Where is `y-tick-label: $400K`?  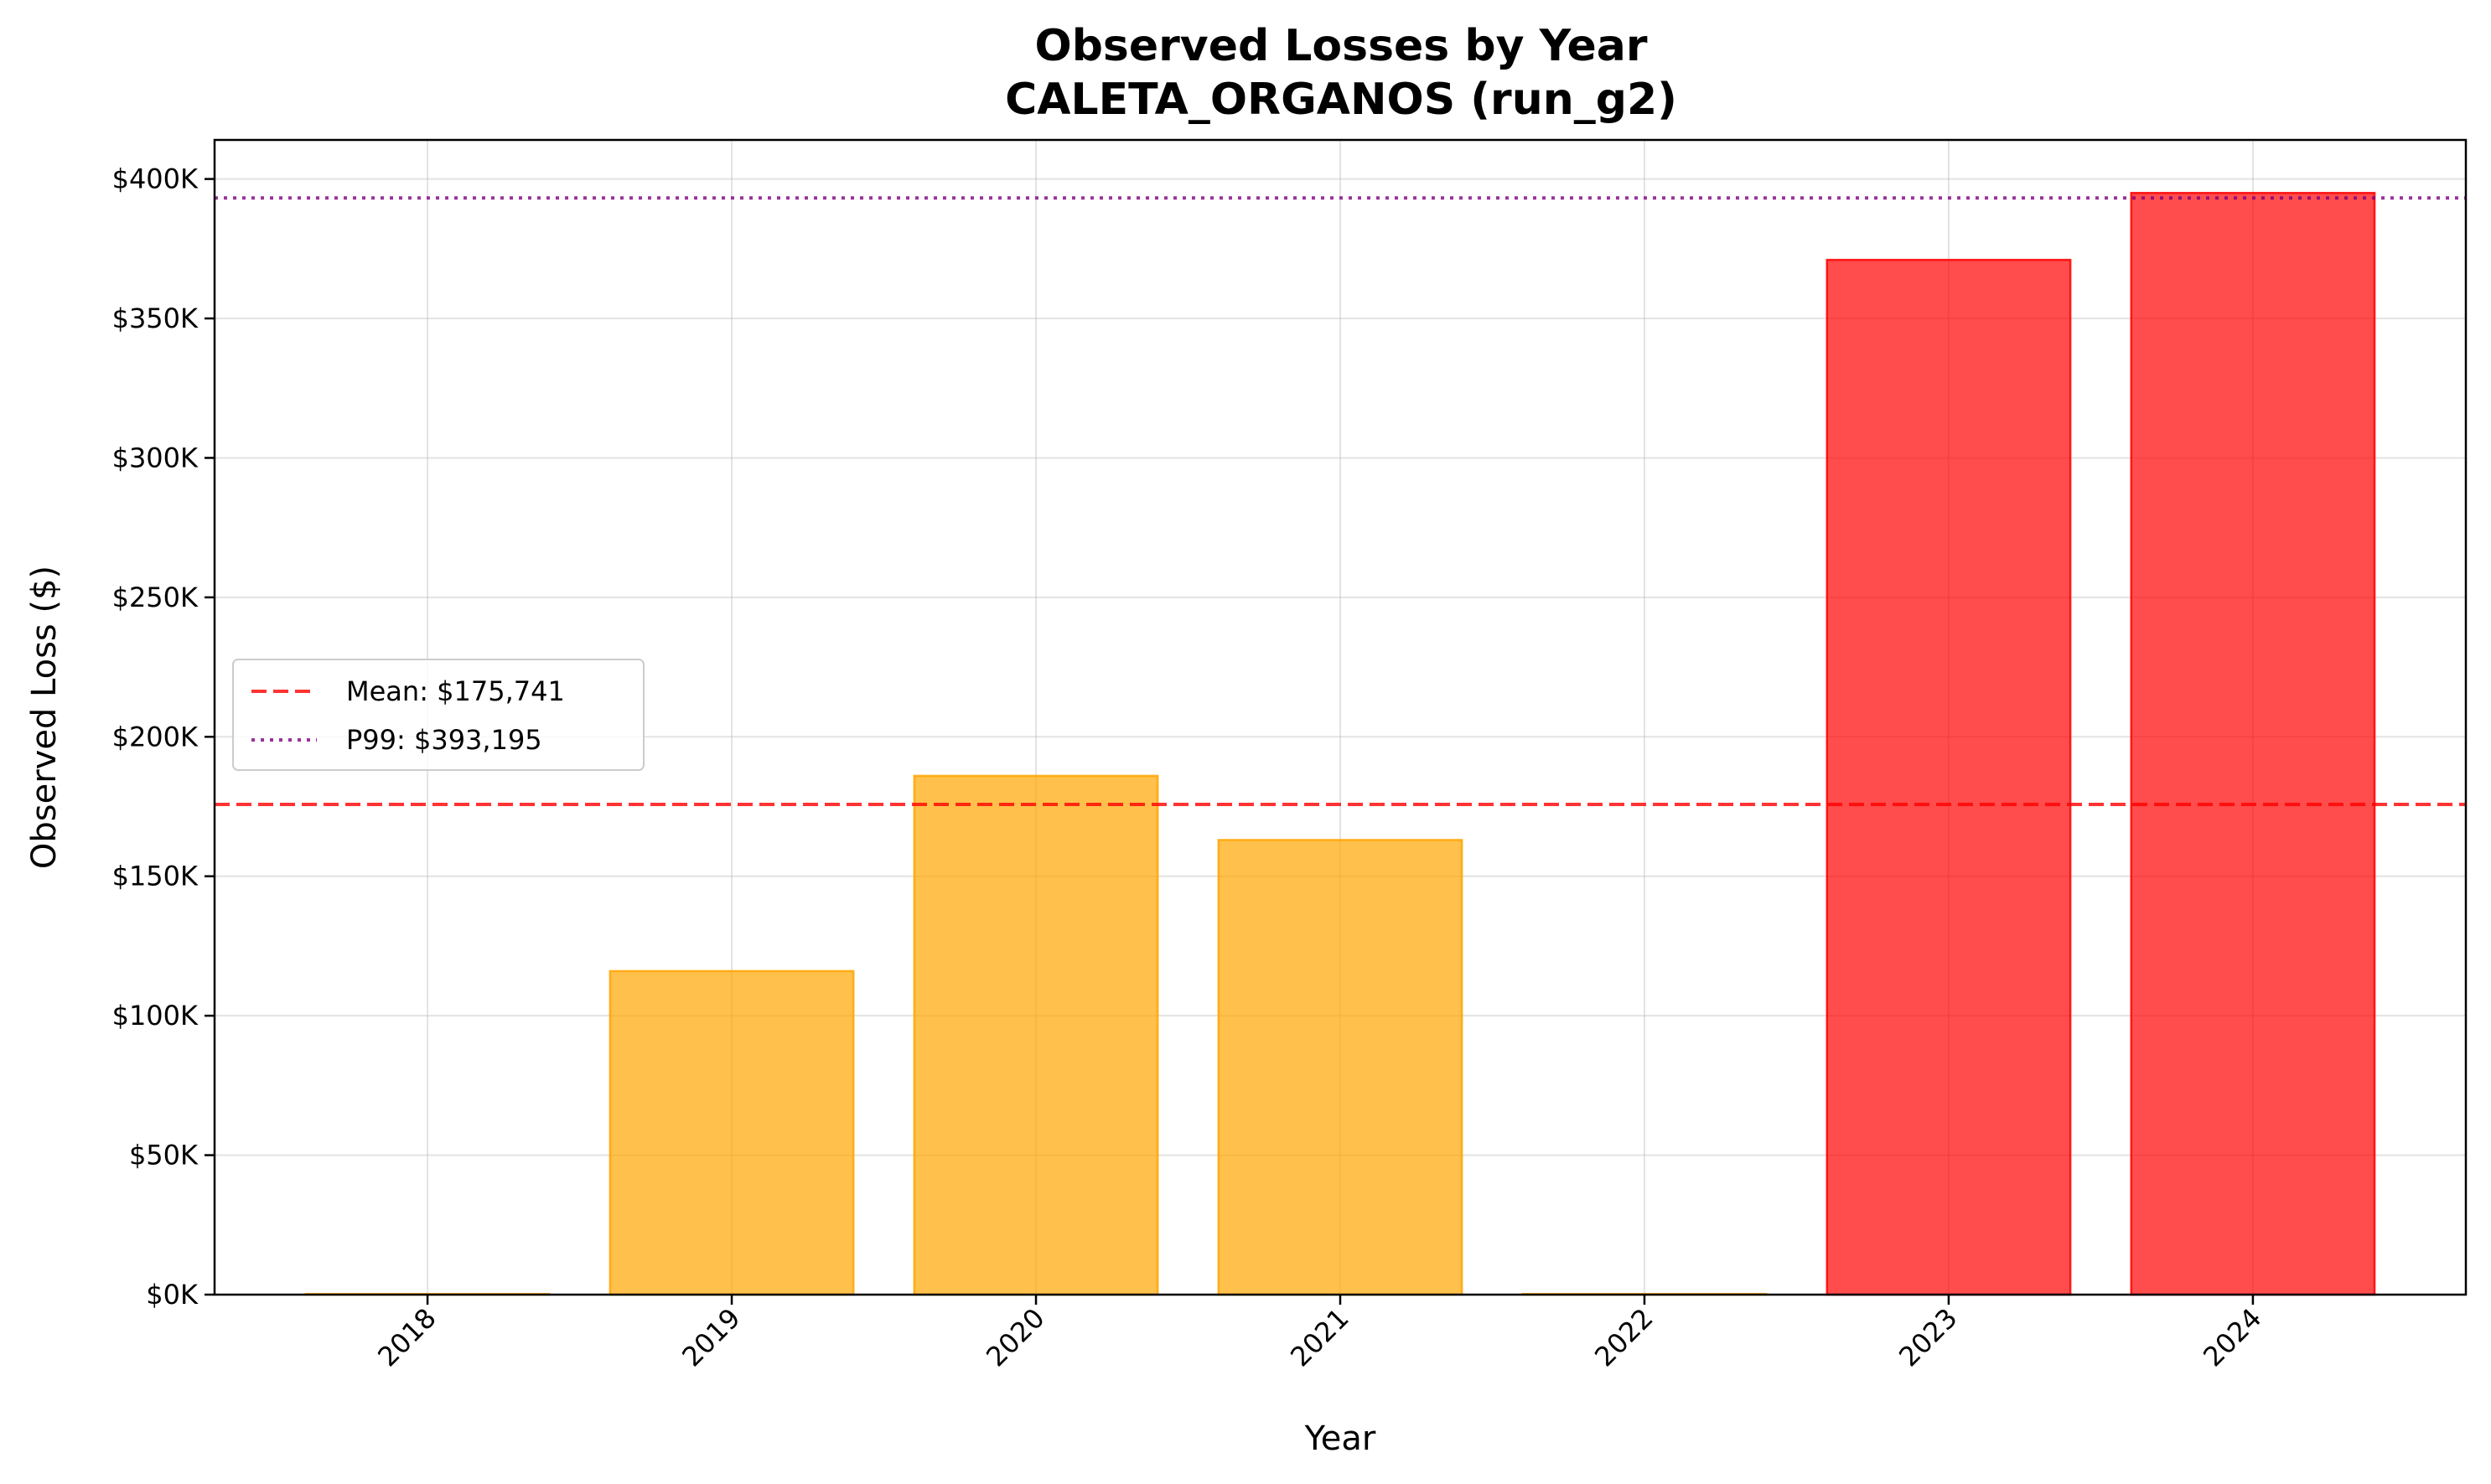 y-tick-label: $400K is located at coordinates (155, 179).